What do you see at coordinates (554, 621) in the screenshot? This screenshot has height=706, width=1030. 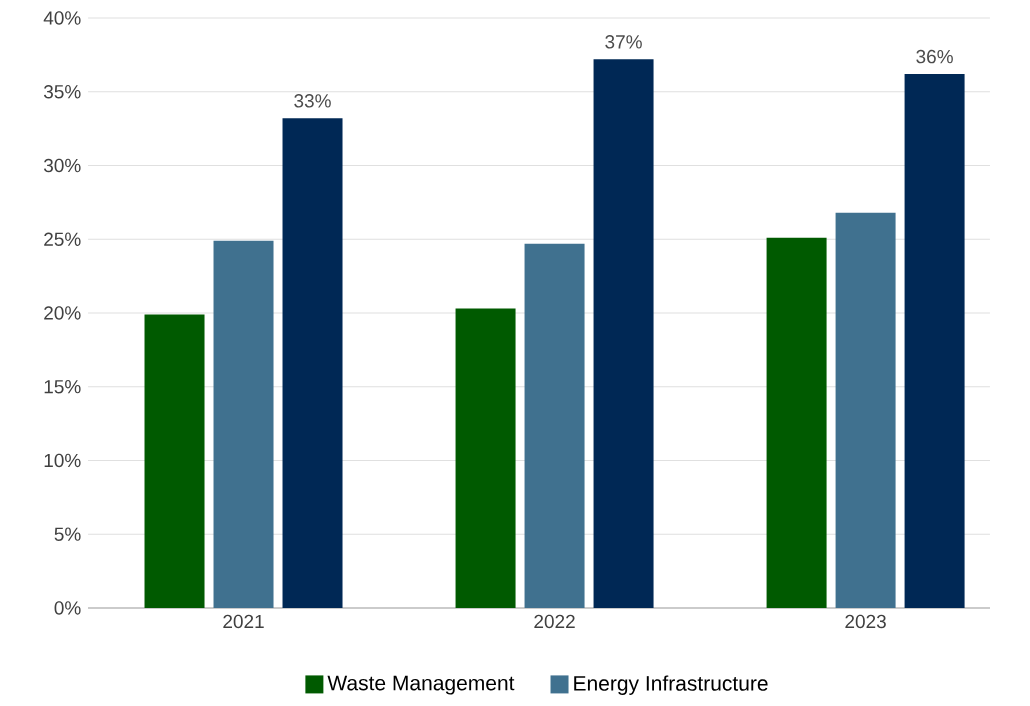 I see `x-tick-label: 2022` at bounding box center [554, 621].